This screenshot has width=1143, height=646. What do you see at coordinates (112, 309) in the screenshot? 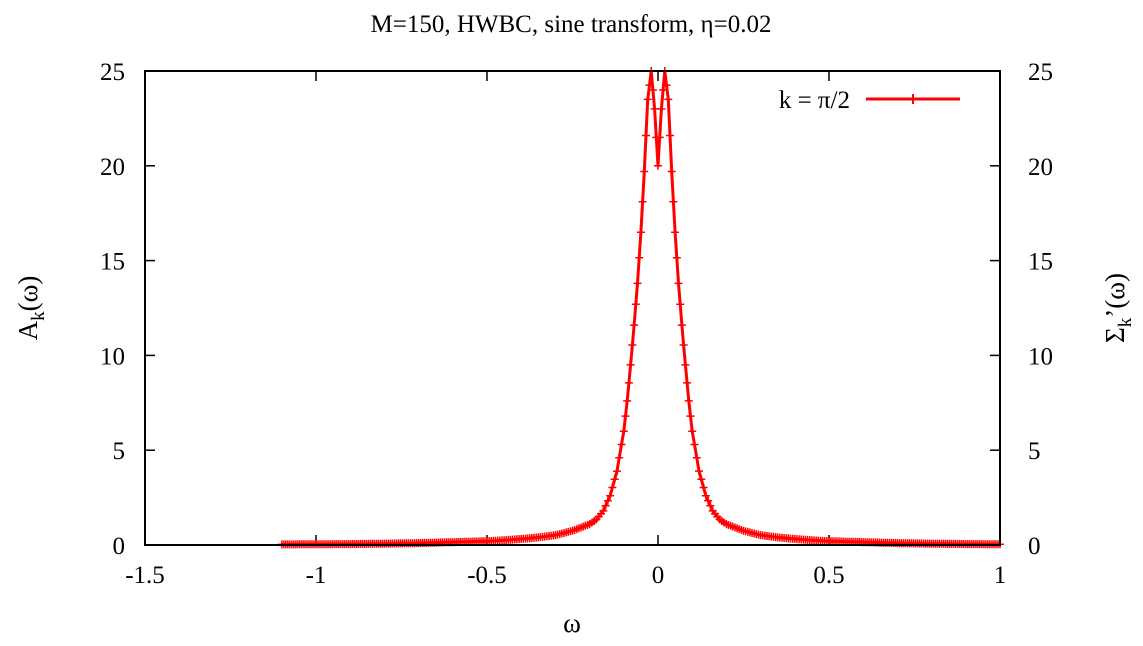
I see `y-tick-labels-left: 0 5 10 15 20 25` at bounding box center [112, 309].